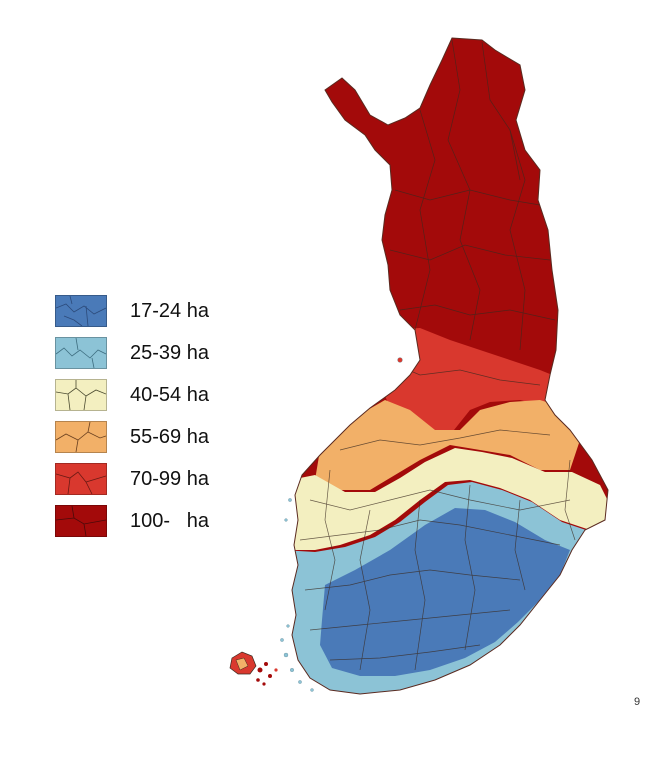  I want to click on legend-item-100: 100- ha, so click(165, 521).